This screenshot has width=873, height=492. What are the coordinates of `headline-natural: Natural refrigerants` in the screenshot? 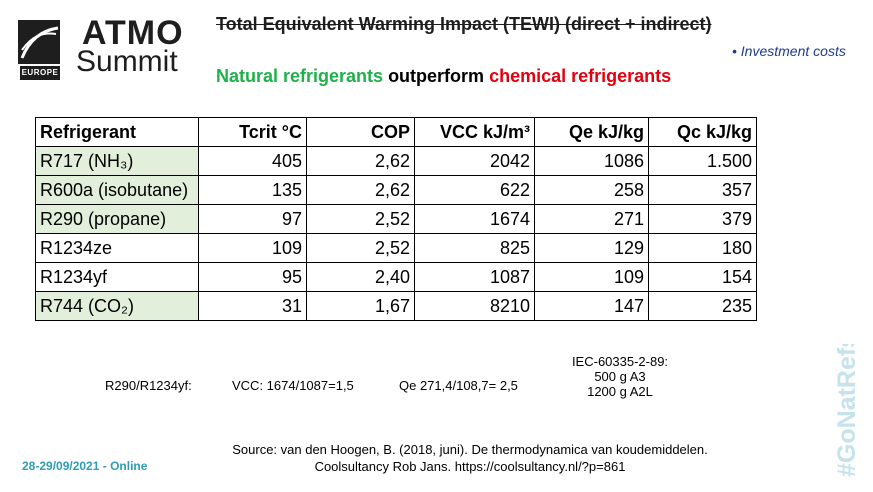 It's located at (300, 76).